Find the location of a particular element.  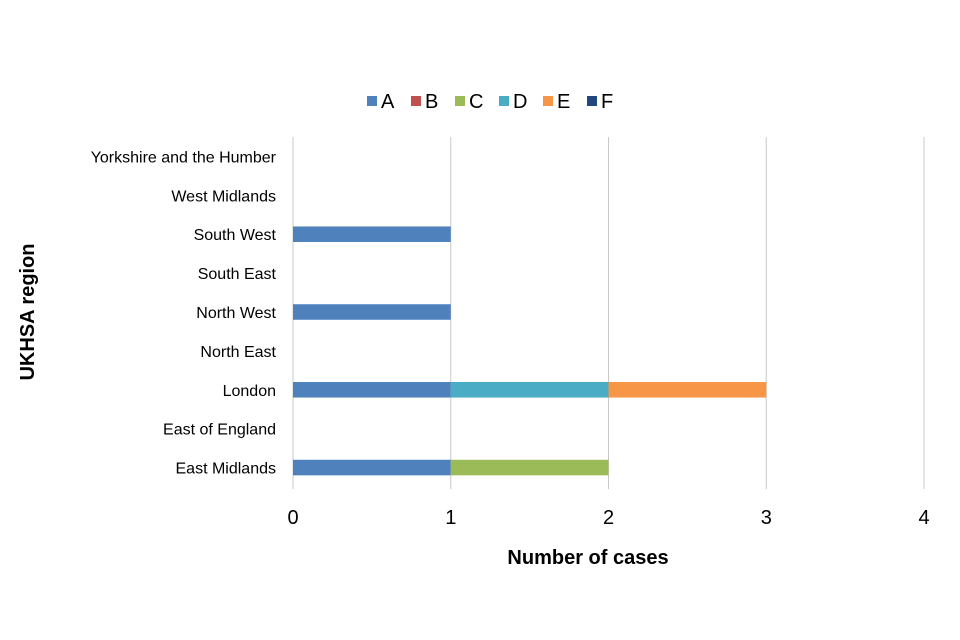

y-tick-label: North East is located at coordinates (238, 352).